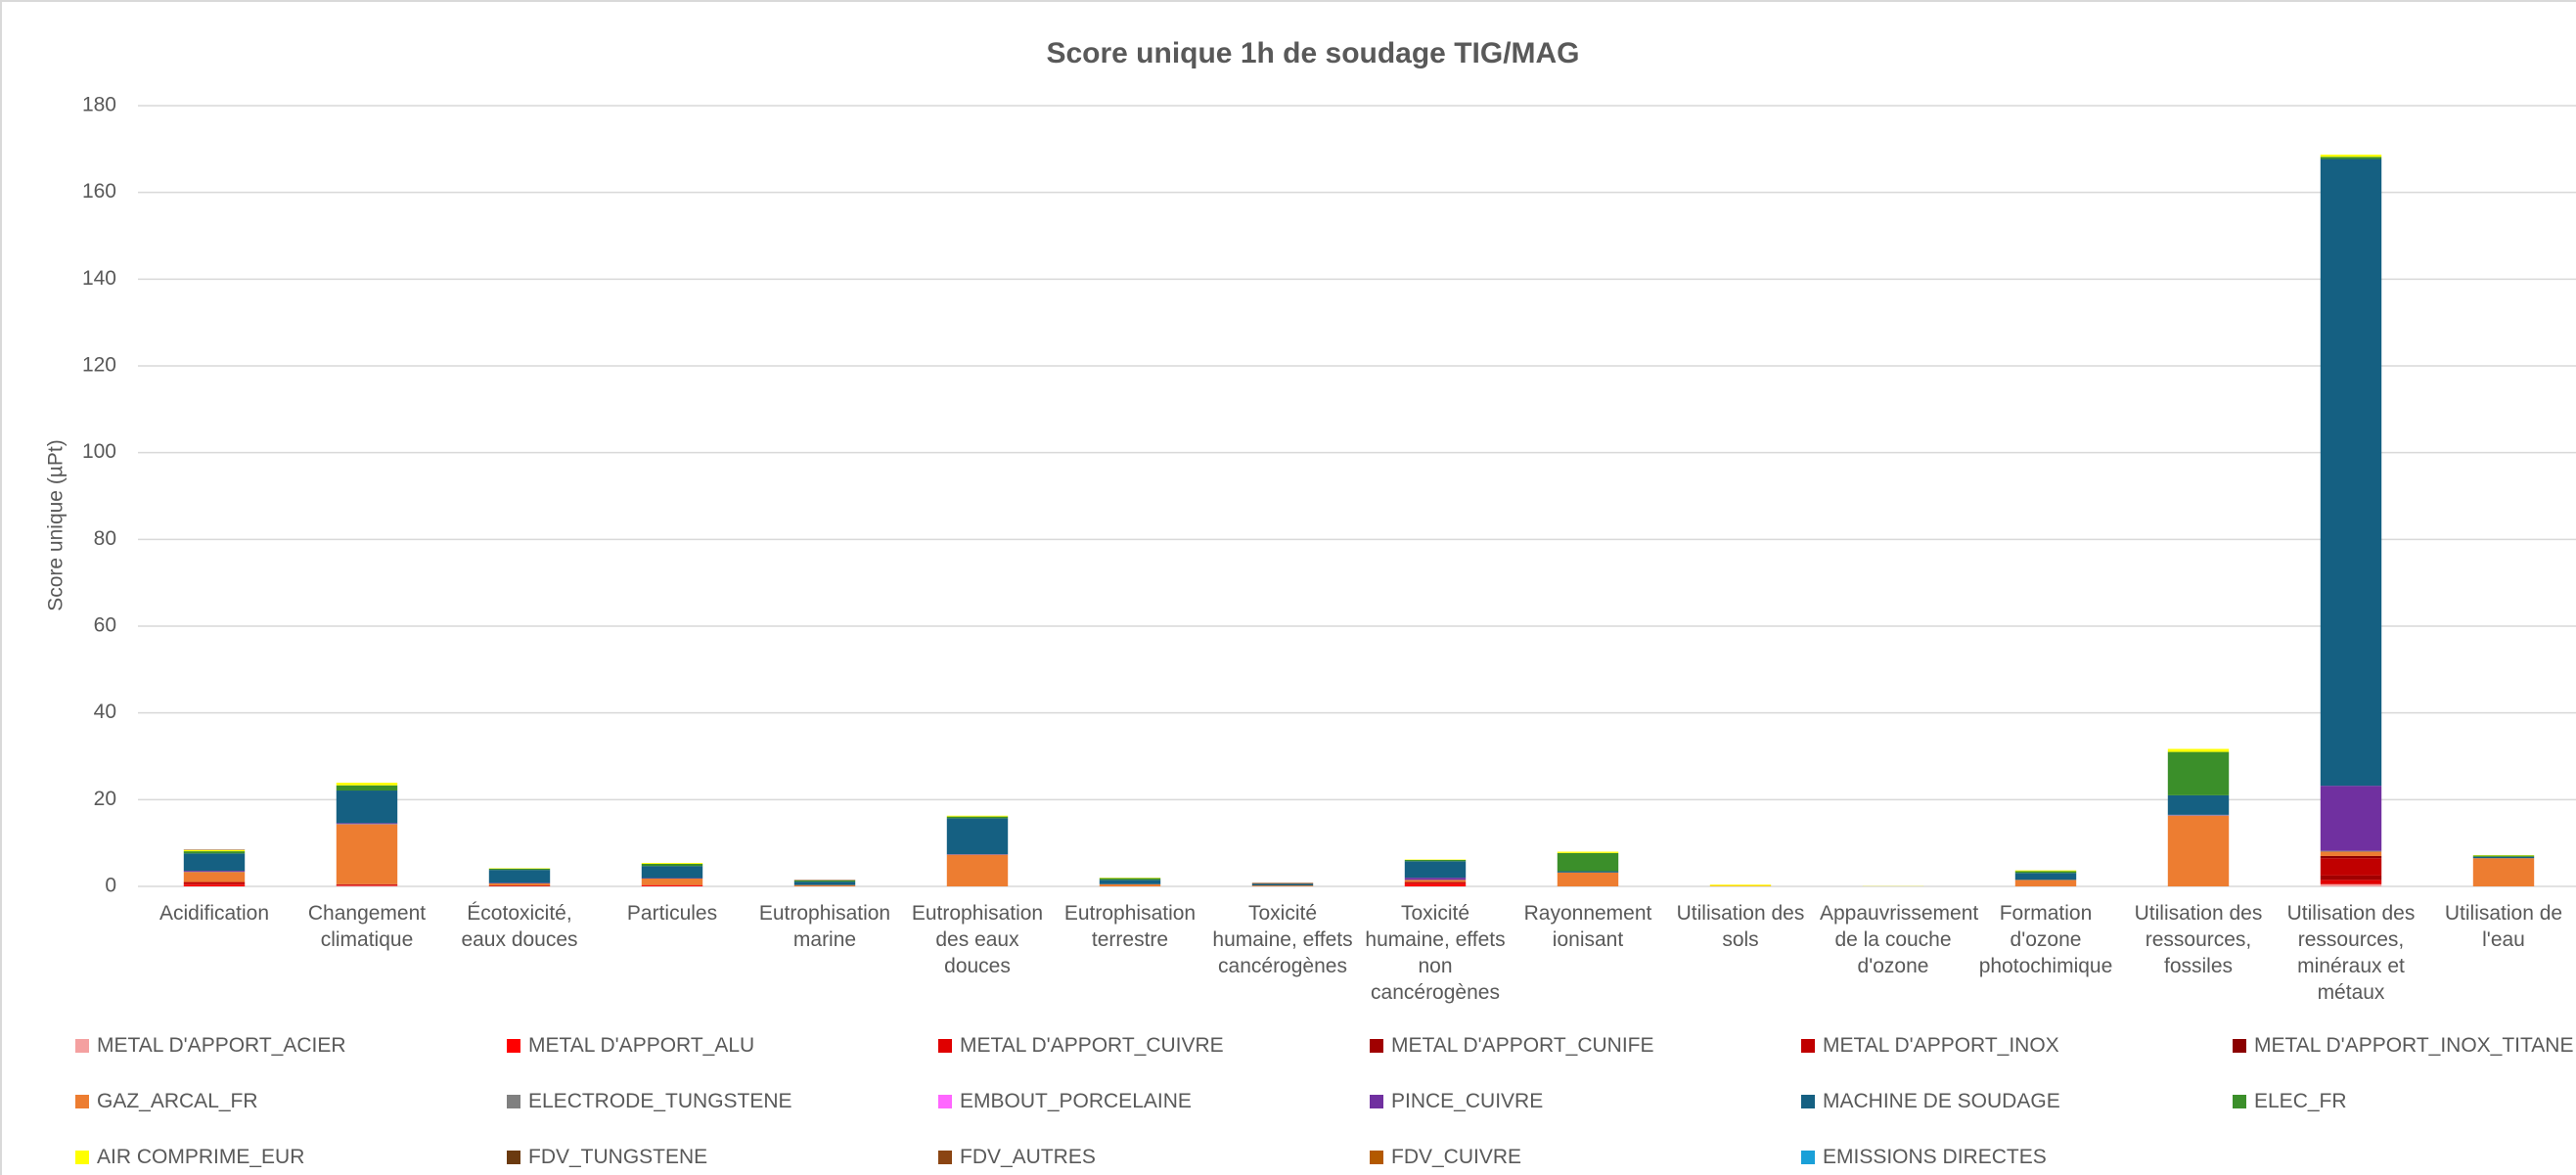  What do you see at coordinates (1028, 1157) in the screenshot?
I see `legend-label: FDV_AUTRES` at bounding box center [1028, 1157].